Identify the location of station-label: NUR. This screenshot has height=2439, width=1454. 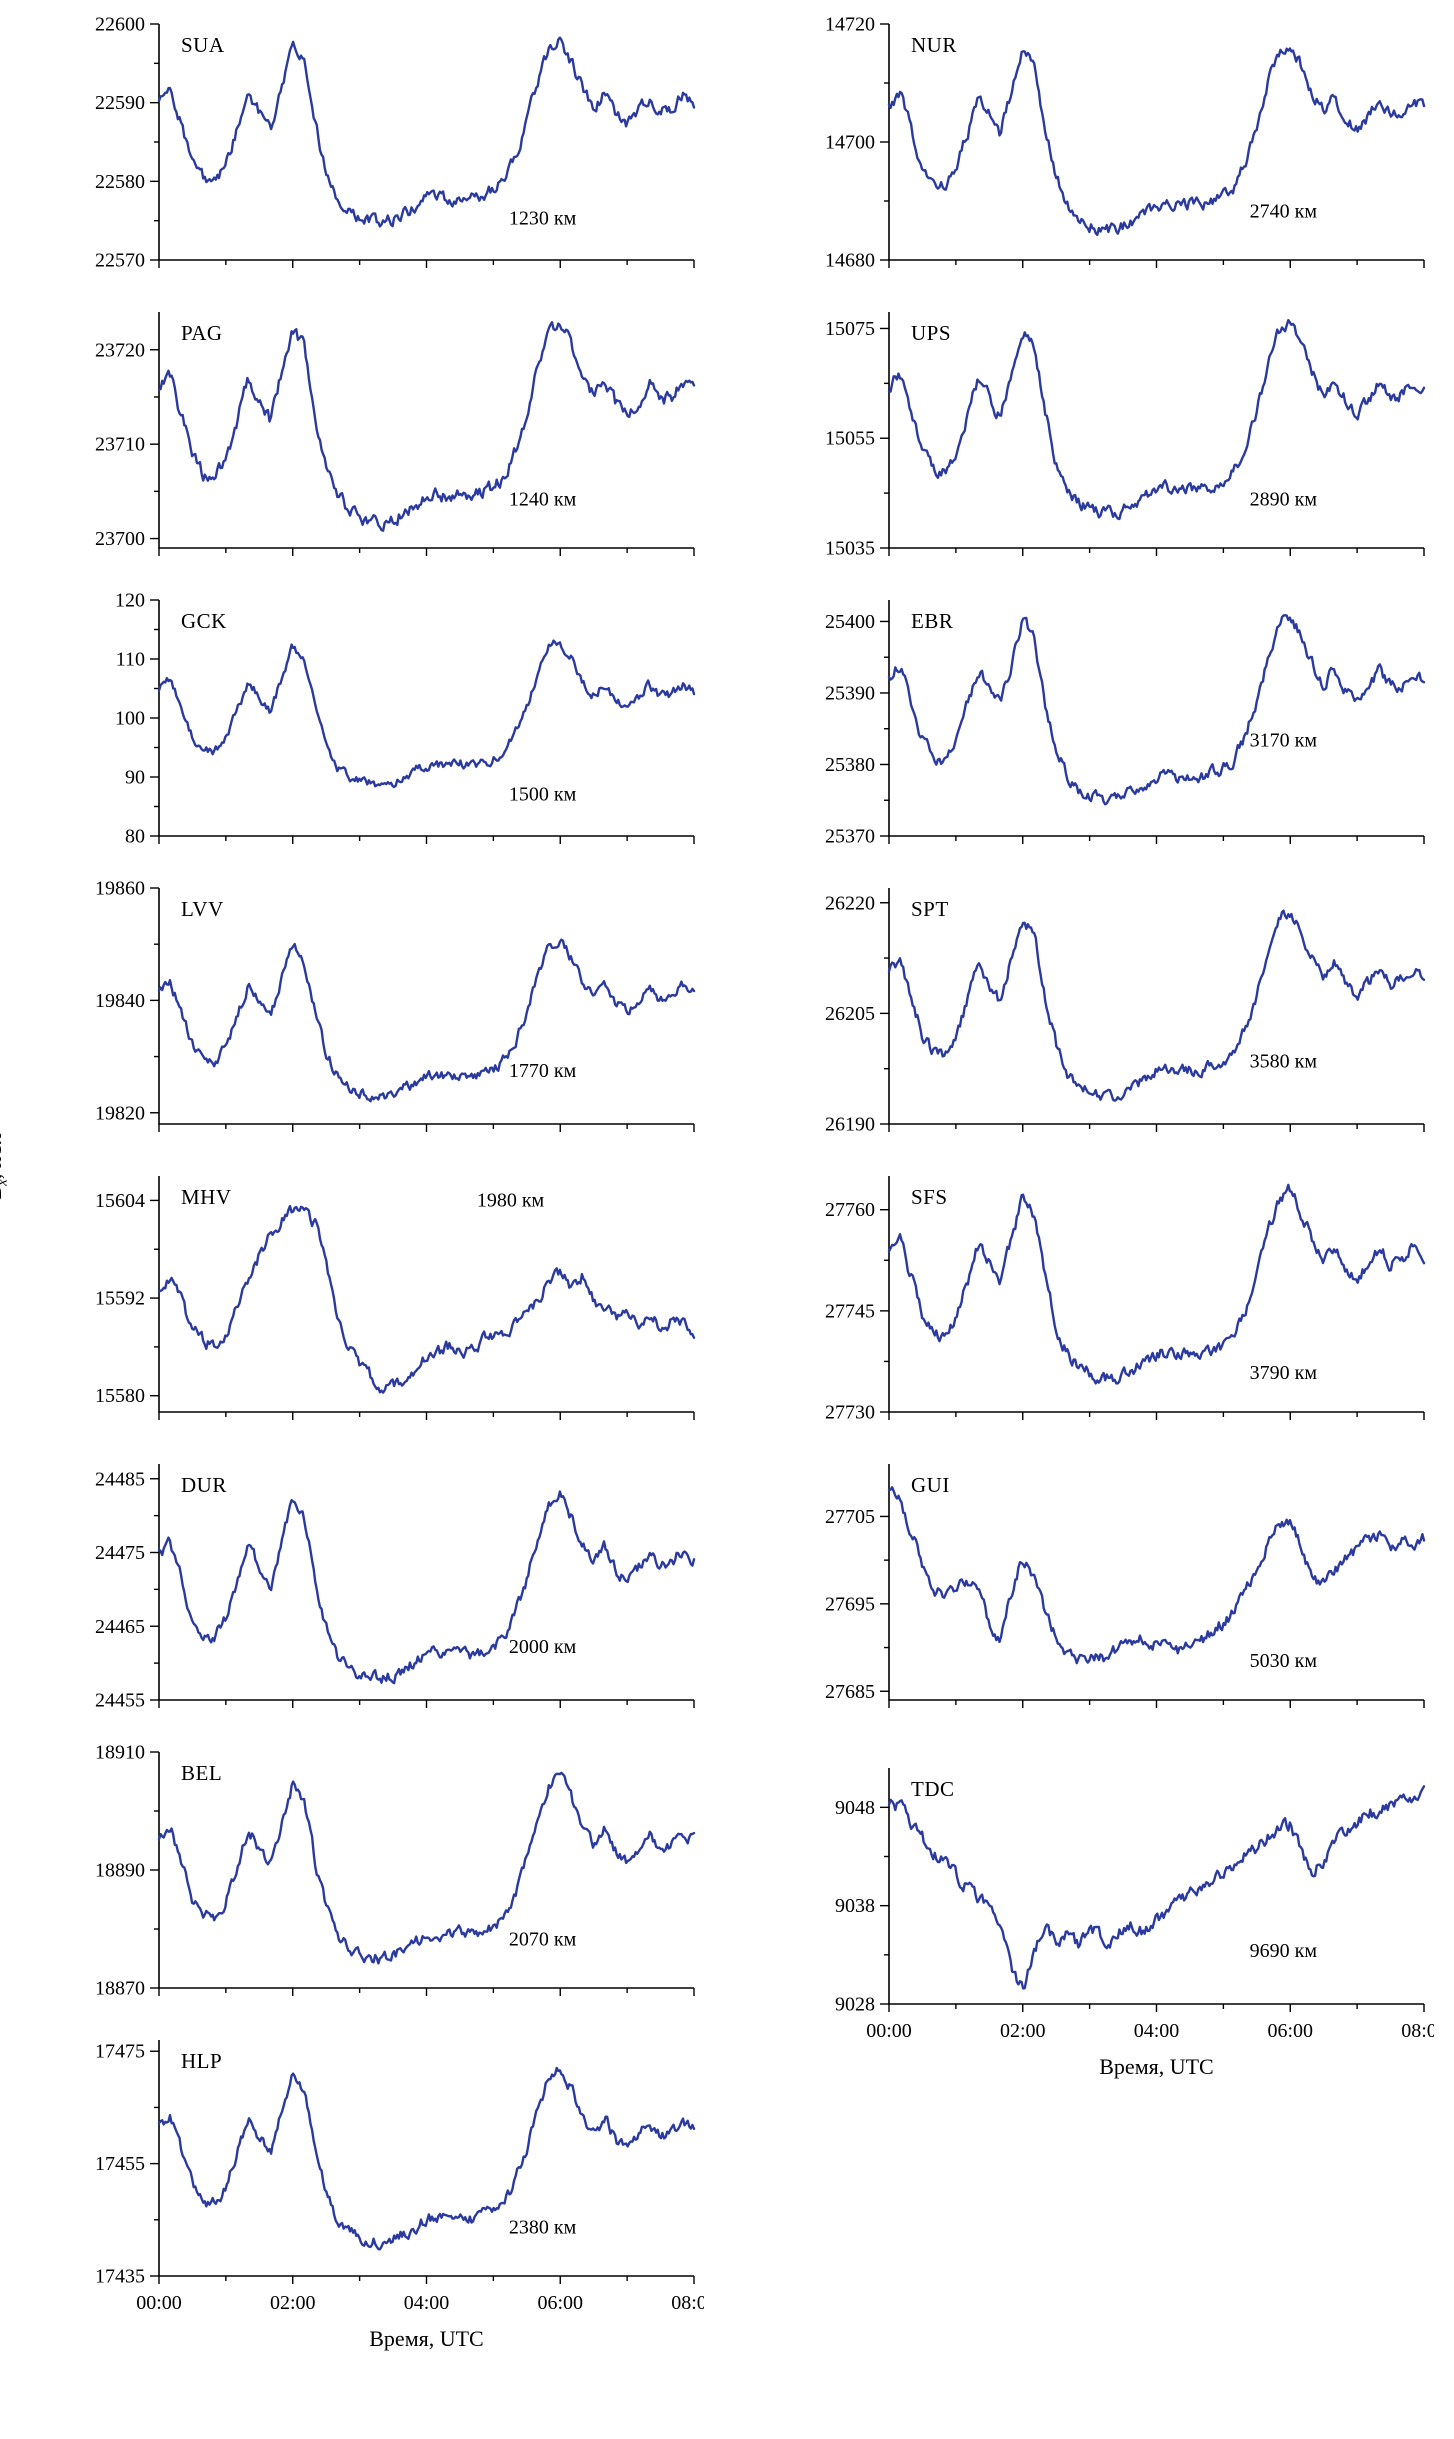
(934, 45).